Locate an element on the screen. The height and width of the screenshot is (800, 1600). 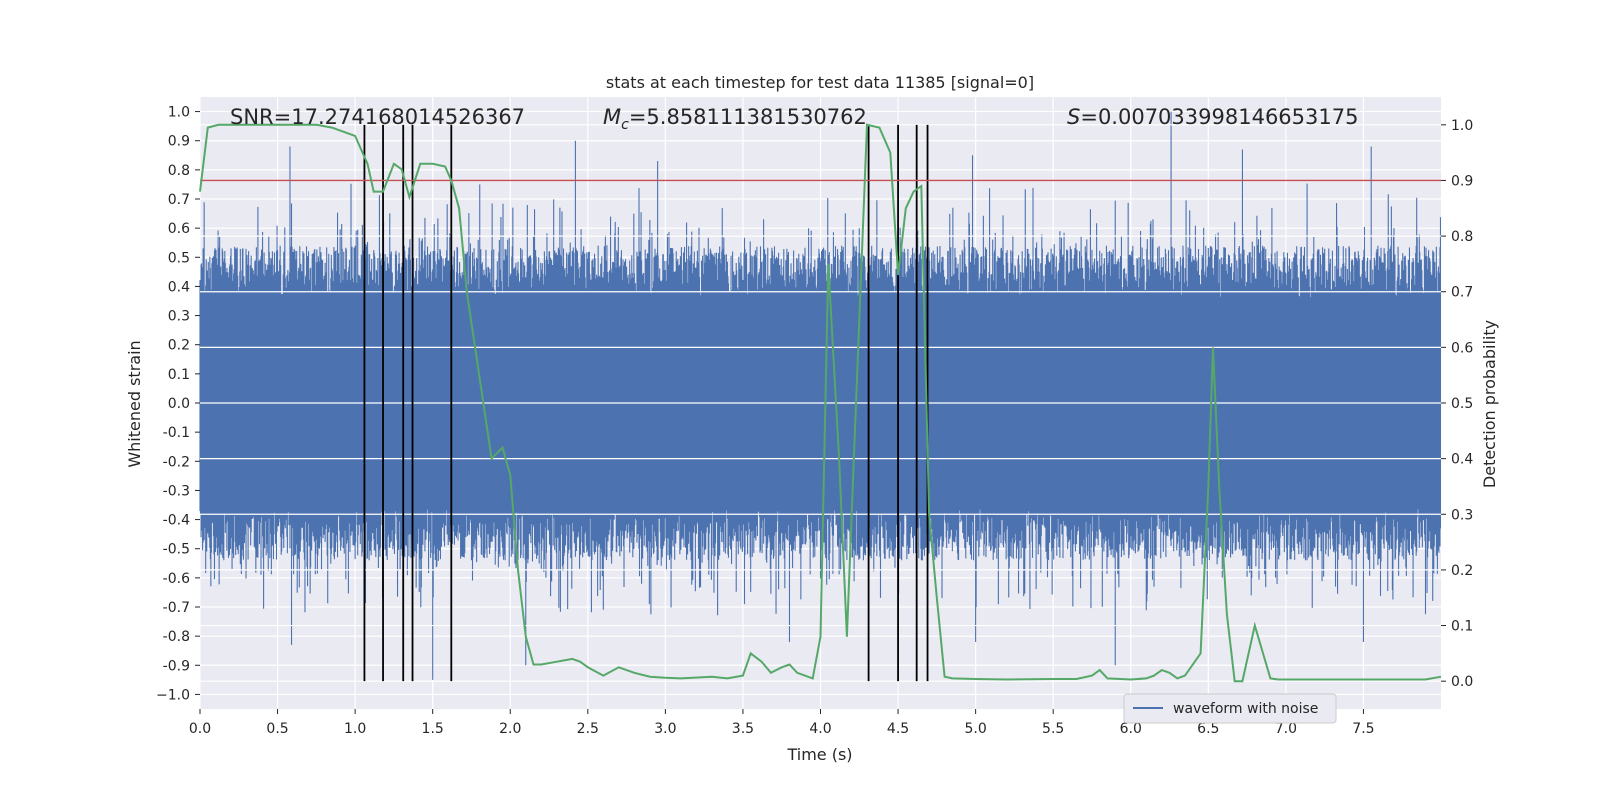
snr-annotation: SNR=17.274168014526367 is located at coordinates (377, 117).